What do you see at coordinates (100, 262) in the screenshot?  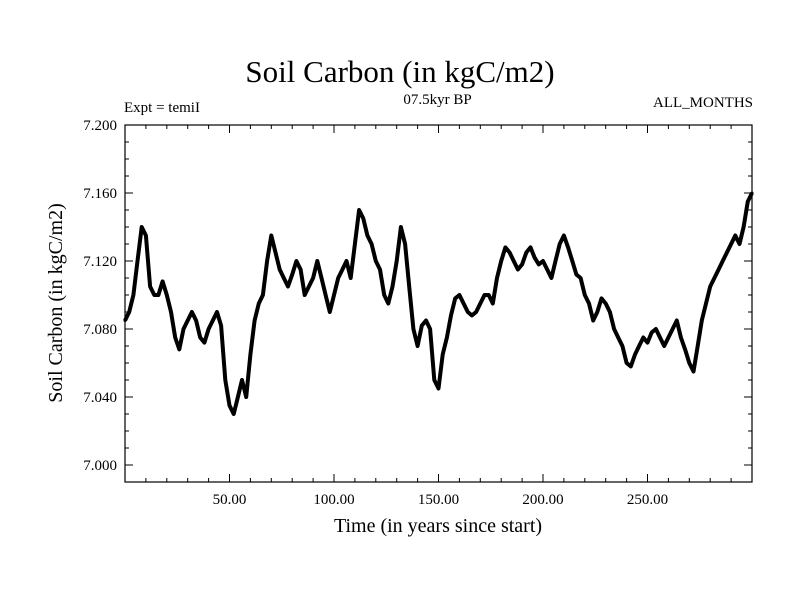 I see `y-tick-label: 7.120` at bounding box center [100, 262].